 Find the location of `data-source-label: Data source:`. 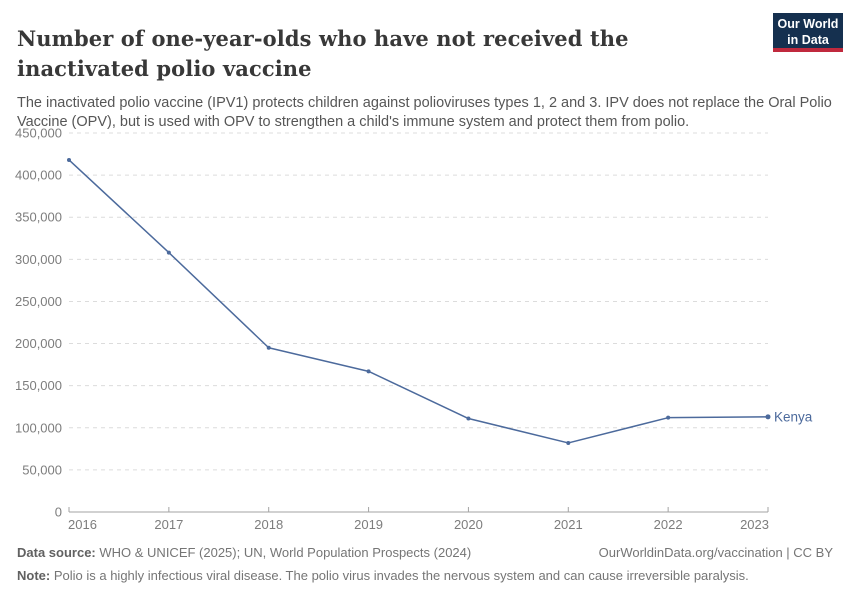

data-source-label: Data source: is located at coordinates (56, 552).